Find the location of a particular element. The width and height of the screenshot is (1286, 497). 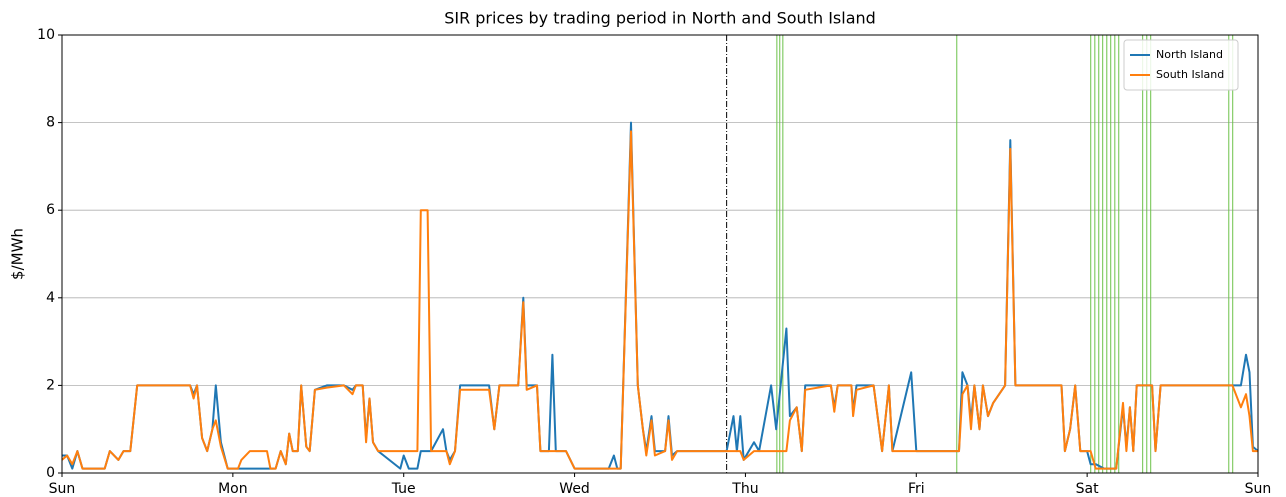

y-tick-label: 2 is located at coordinates (50, 385).